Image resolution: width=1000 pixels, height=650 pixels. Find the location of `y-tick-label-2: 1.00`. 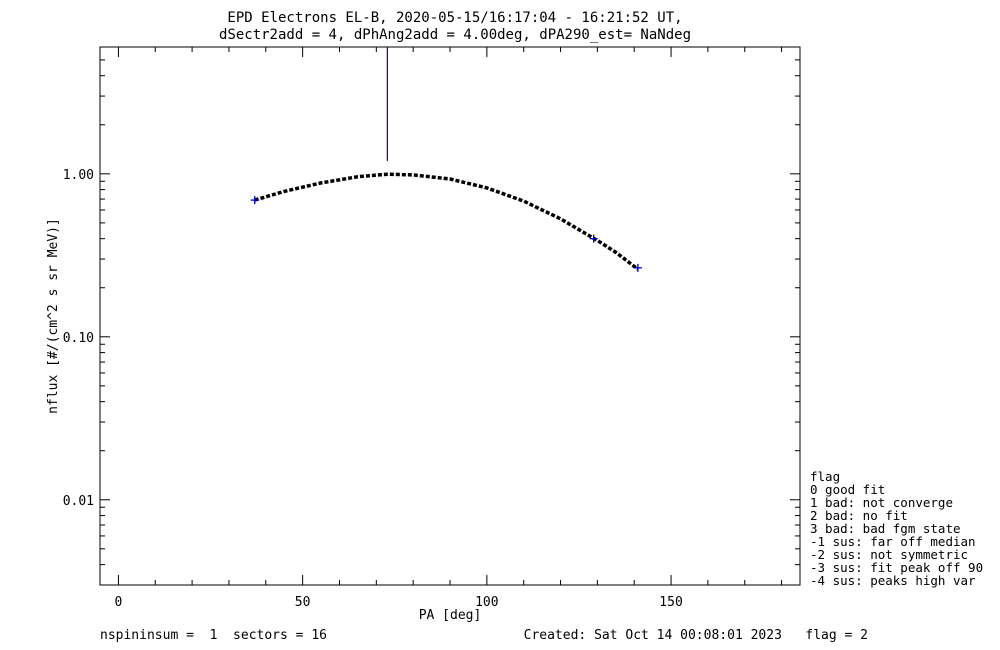

y-tick-label-2: 1.00 is located at coordinates (78, 175).